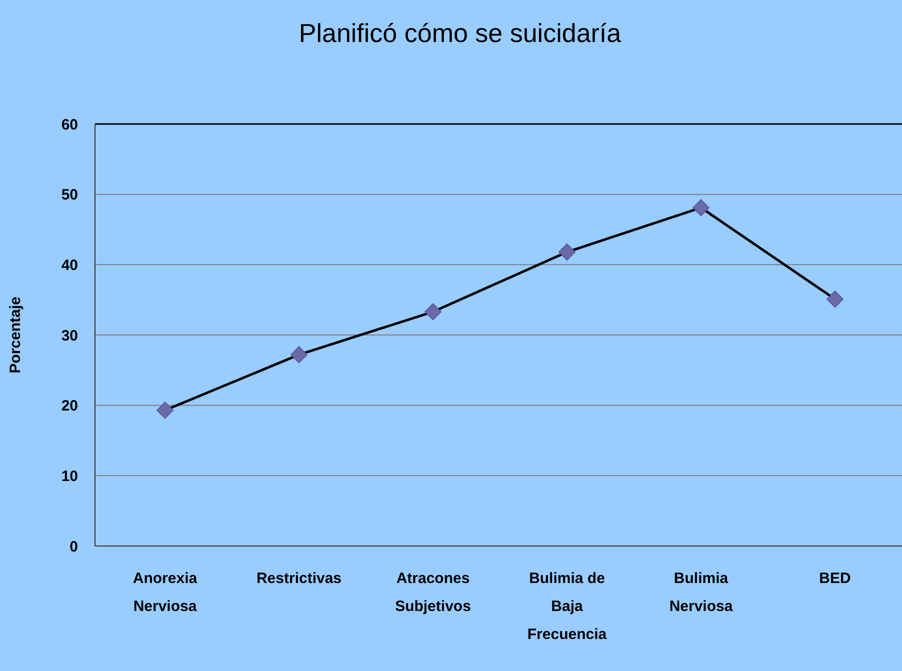 The width and height of the screenshot is (902, 671). What do you see at coordinates (460, 33) in the screenshot?
I see `chart-title: Planificó cómo se suicidaría` at bounding box center [460, 33].